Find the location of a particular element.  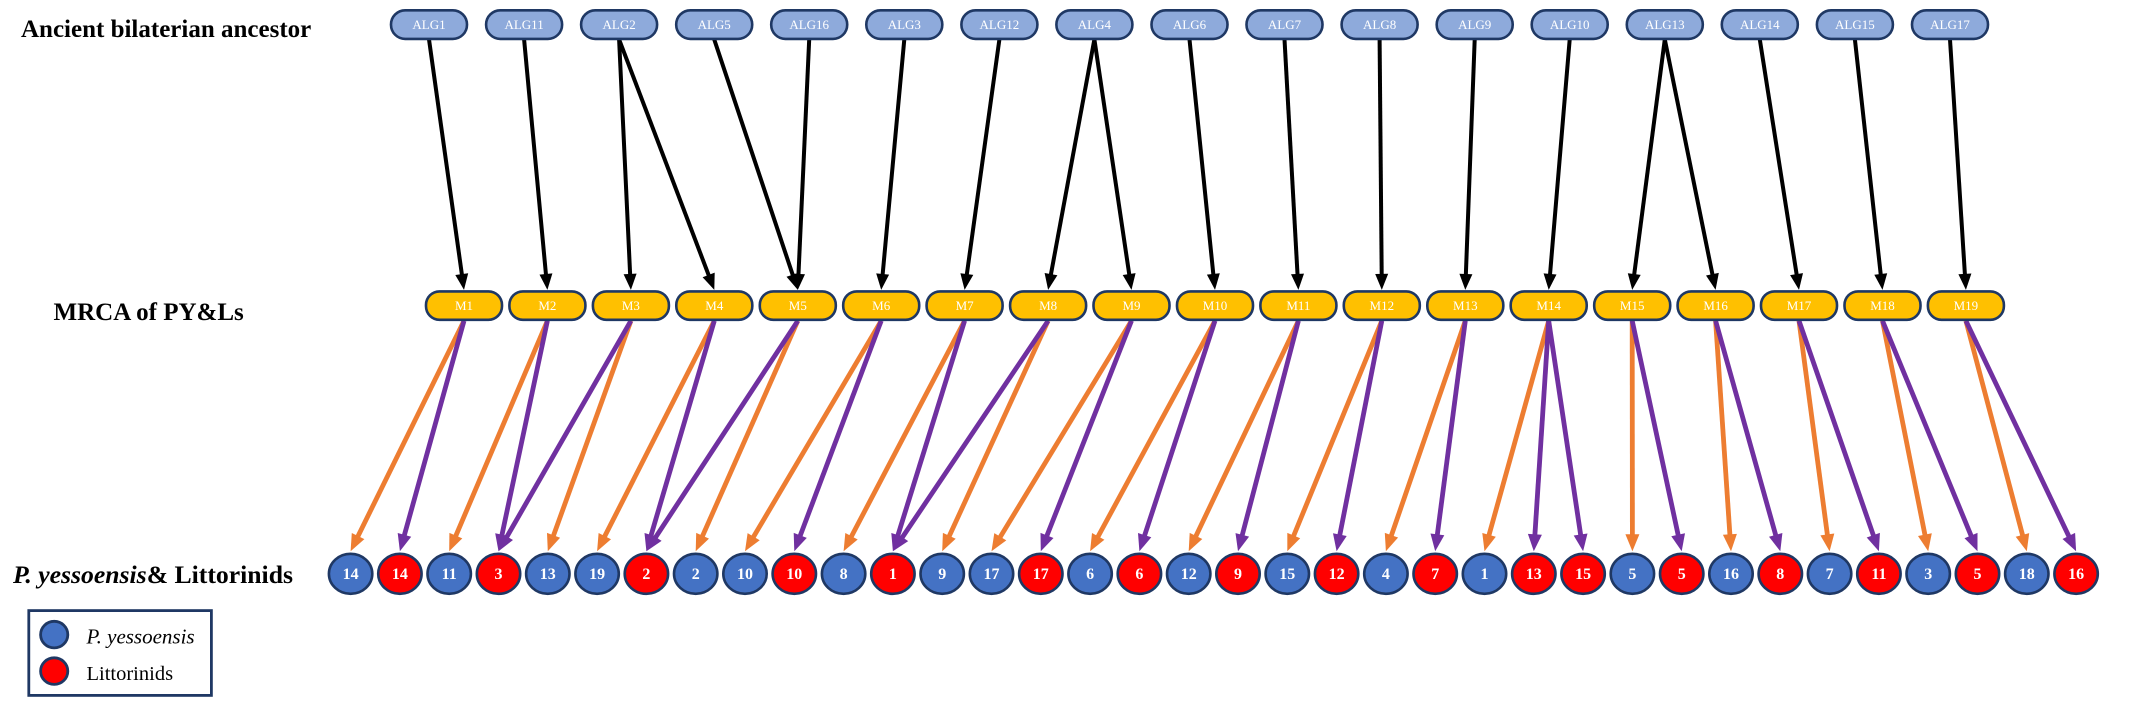

svg-text: ALG14 is located at coordinates (1760, 24).